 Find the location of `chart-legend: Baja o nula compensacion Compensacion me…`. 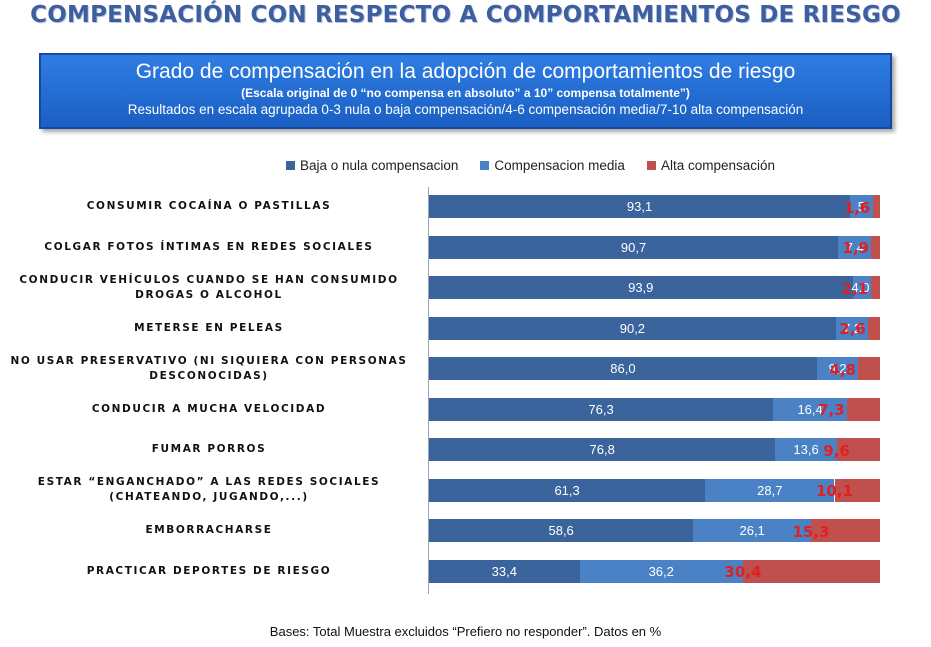

chart-legend: Baja o nula compensacion Compensacion me… is located at coordinates (541, 165).